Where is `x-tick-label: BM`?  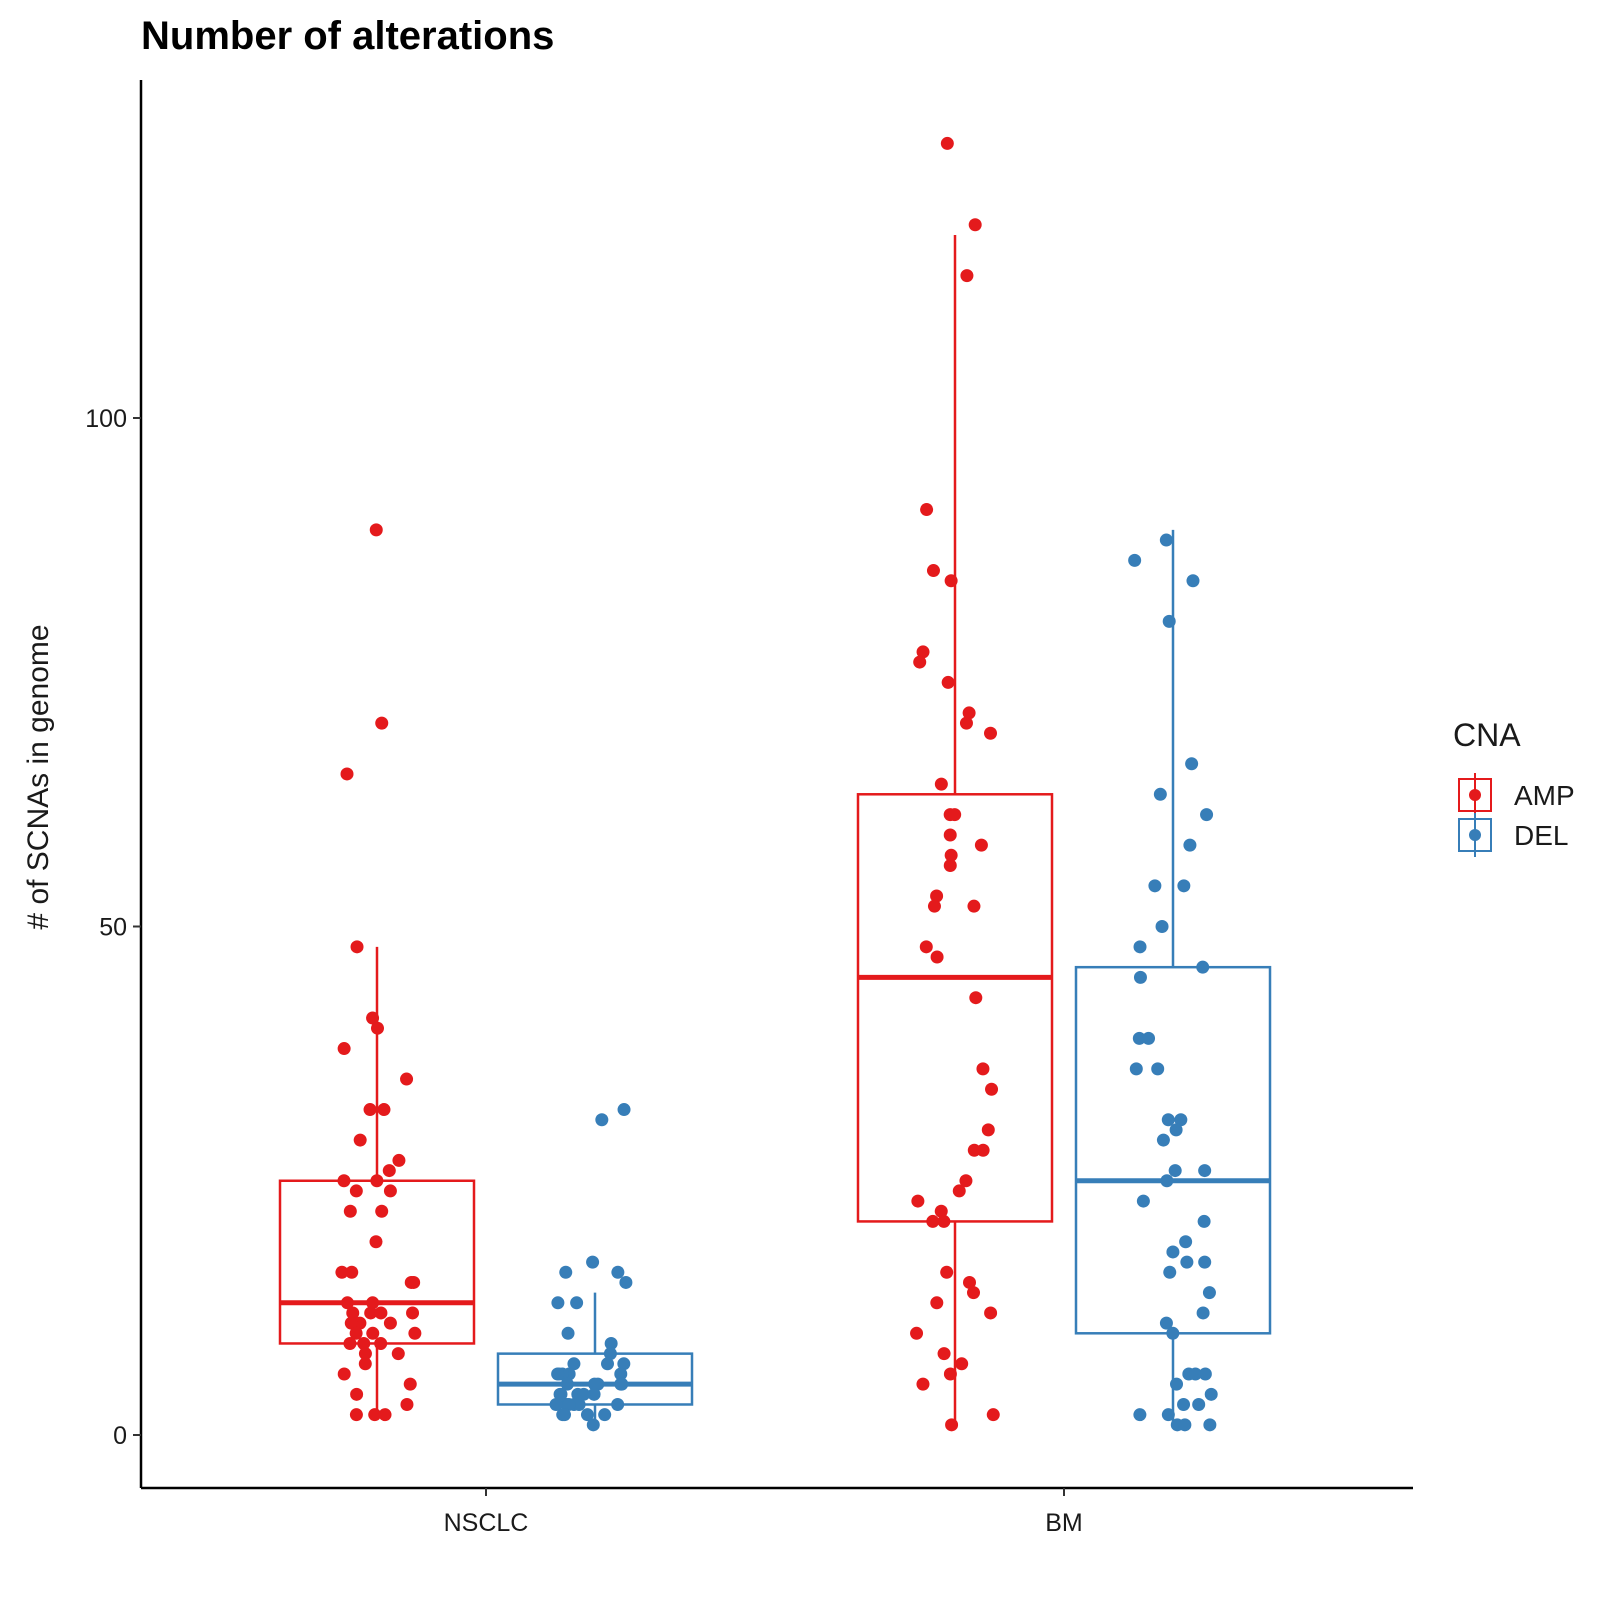 x-tick-label: BM is located at coordinates (1064, 1523).